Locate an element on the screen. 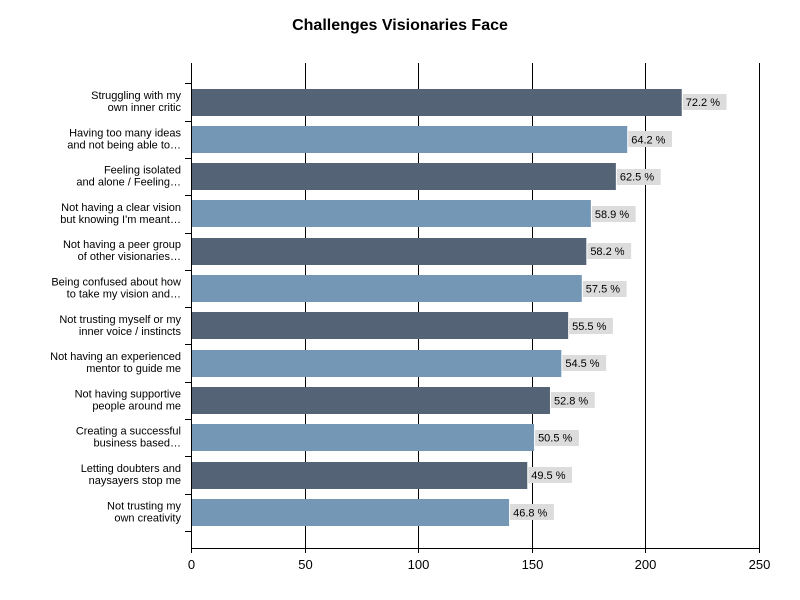 The image size is (800, 600). data-label: 72.2 % is located at coordinates (703, 103).